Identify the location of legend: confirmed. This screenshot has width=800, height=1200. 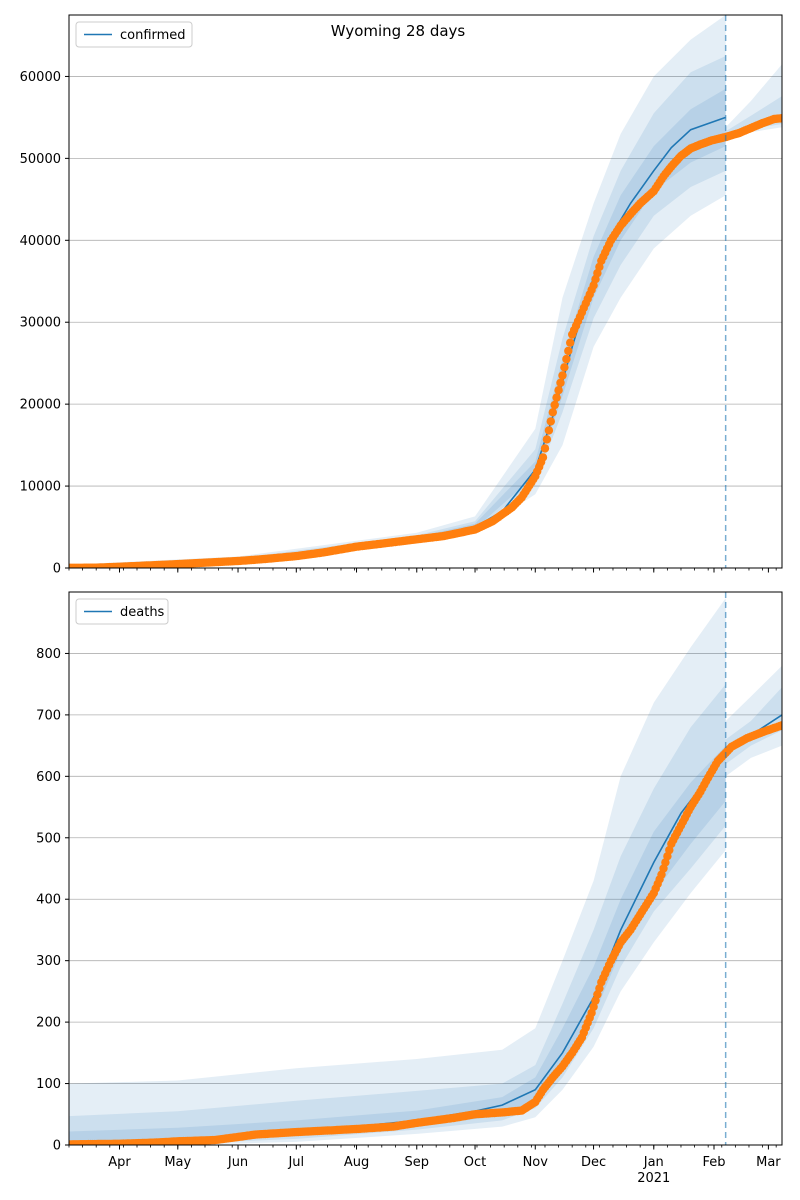
(134, 34).